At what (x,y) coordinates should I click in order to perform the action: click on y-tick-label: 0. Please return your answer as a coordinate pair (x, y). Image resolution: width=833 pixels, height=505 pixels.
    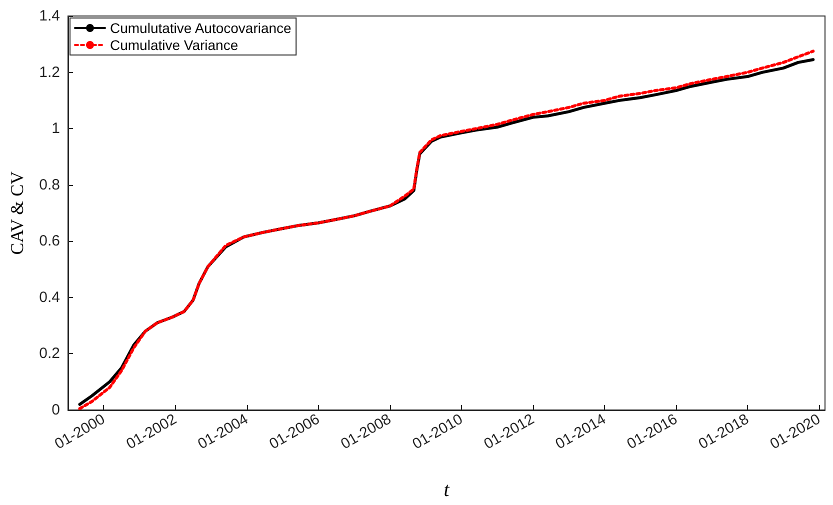
    Looking at the image, I should click on (56, 410).